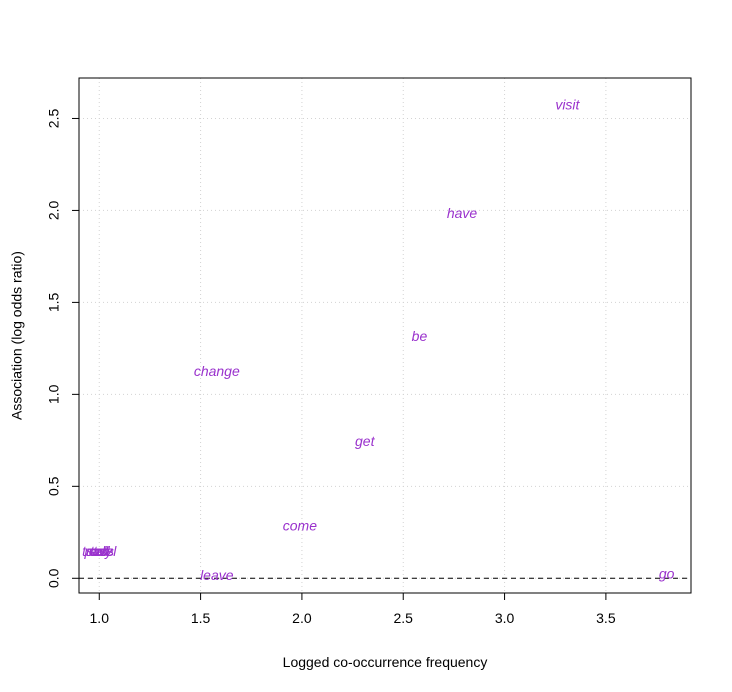 This screenshot has width=732, height=692. I want to click on y-axis-title: Association (log odds ratio), so click(17, 335).